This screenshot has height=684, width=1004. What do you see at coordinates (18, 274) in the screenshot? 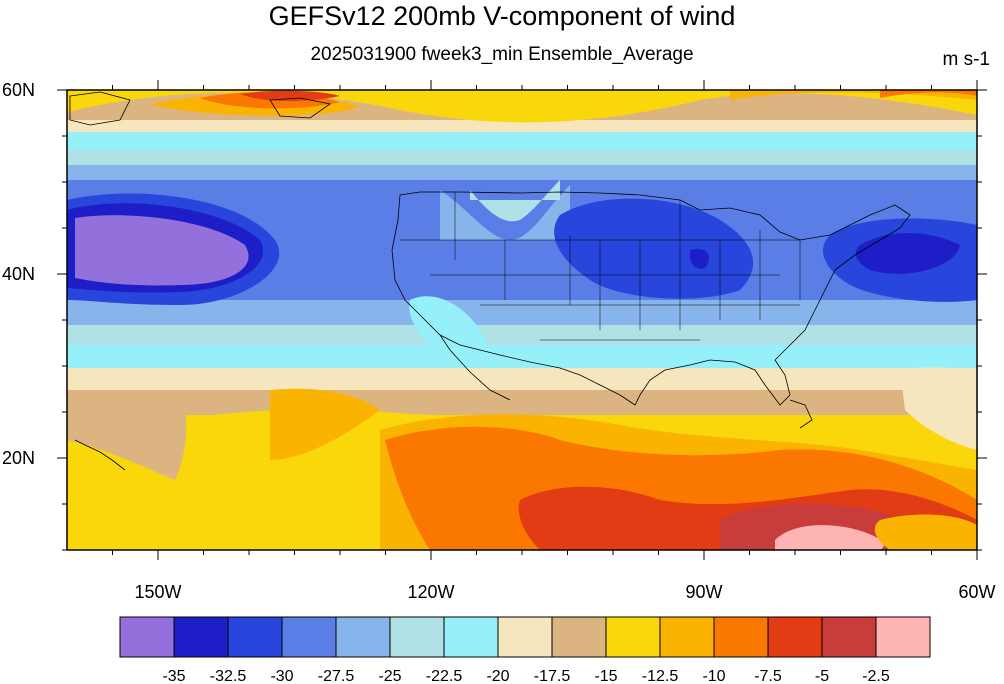
I see `lat-tick-label: 40N` at bounding box center [18, 274].